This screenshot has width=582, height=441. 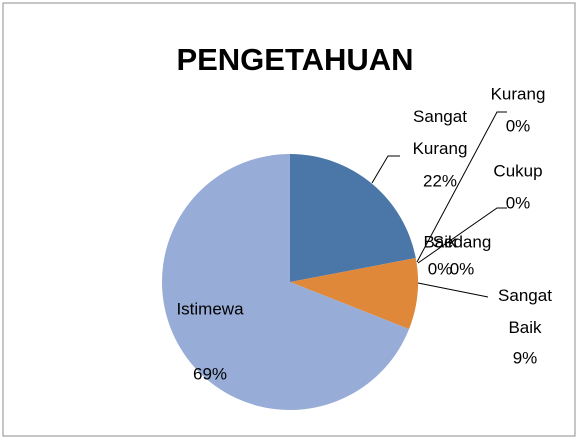 I want to click on data-label-value: 9%, so click(x=525, y=357).